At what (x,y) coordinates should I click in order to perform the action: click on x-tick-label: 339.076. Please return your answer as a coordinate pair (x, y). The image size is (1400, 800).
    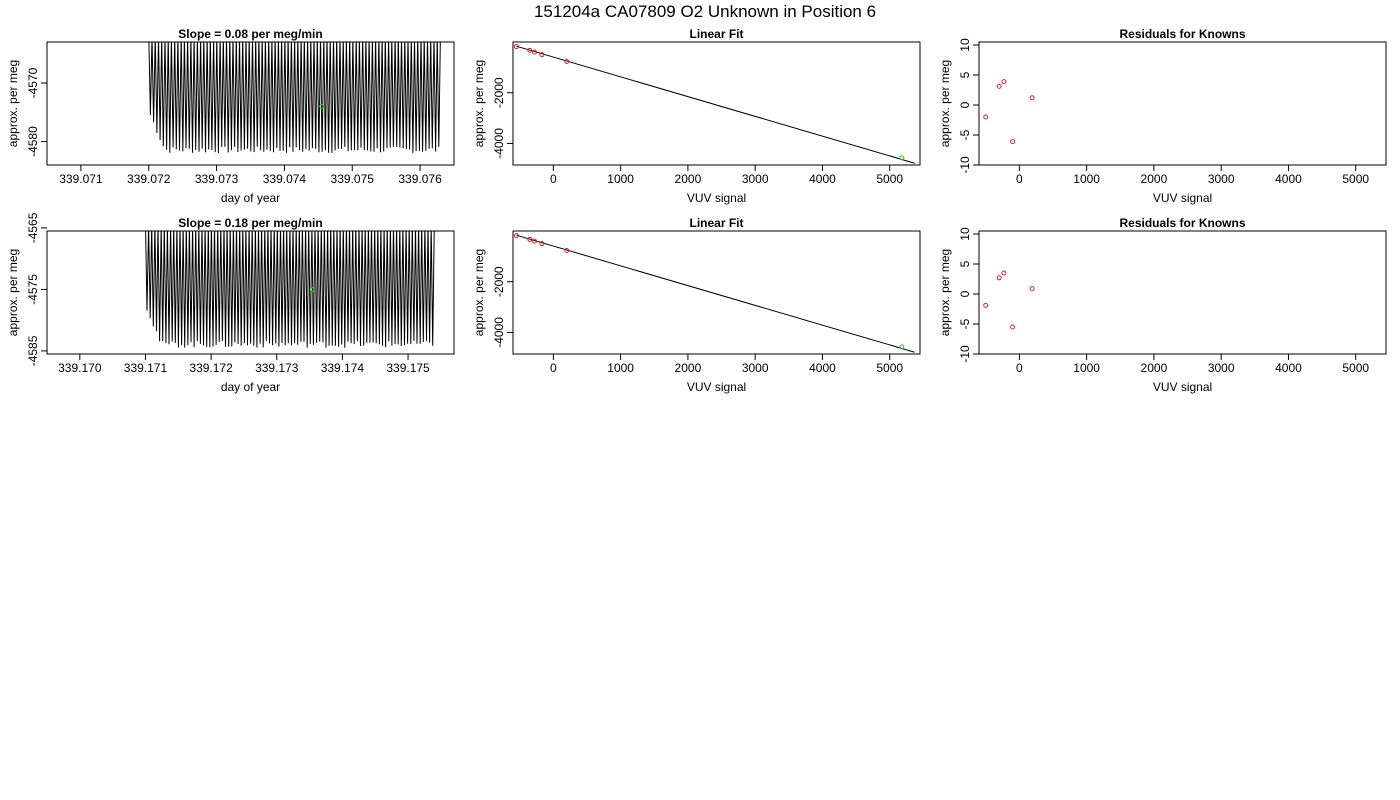
    Looking at the image, I should click on (420, 179).